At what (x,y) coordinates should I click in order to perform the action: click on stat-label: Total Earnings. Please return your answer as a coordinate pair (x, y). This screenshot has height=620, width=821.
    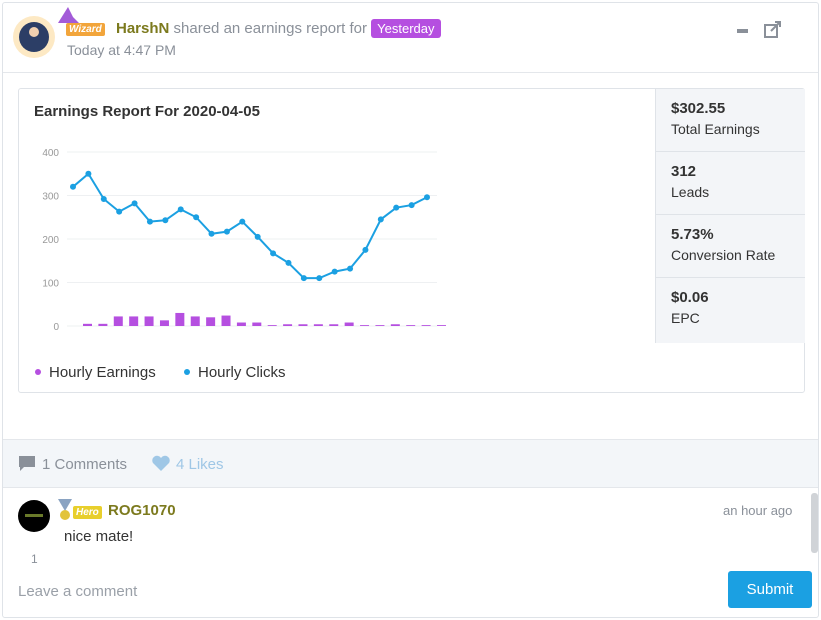
    Looking at the image, I should click on (715, 129).